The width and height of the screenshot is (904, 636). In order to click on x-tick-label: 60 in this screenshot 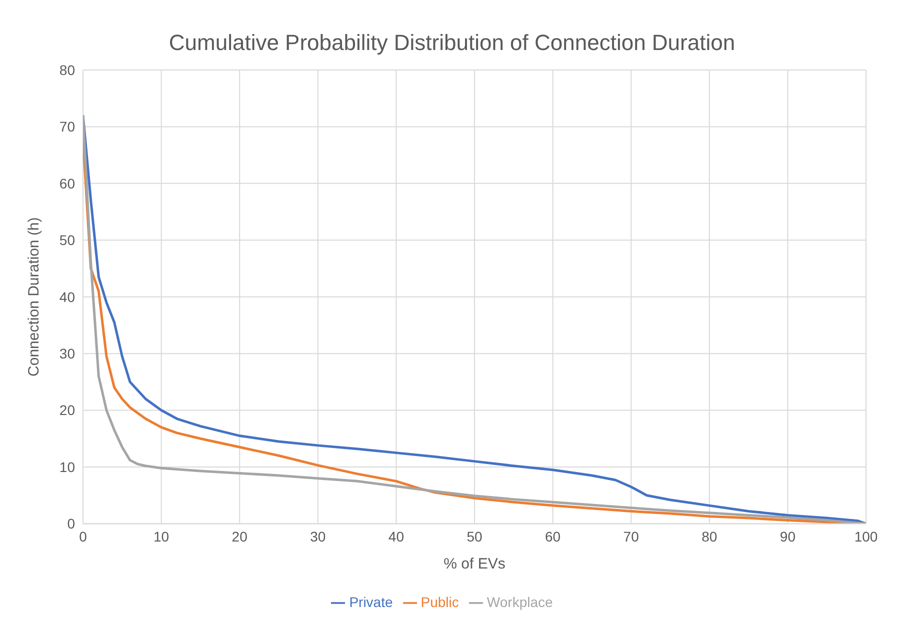, I will do `click(553, 536)`.